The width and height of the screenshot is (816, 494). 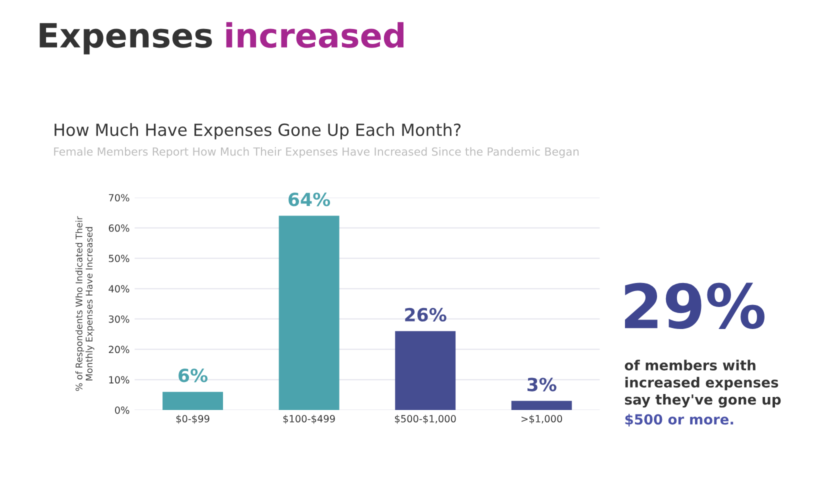 What do you see at coordinates (193, 375) in the screenshot?
I see `data-label: 6%` at bounding box center [193, 375].